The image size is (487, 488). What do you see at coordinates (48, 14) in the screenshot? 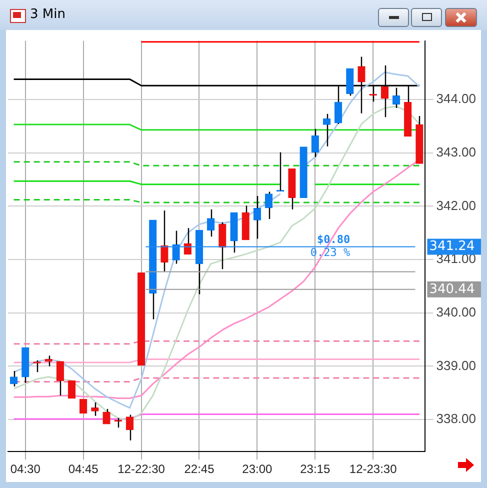
I see `chart-title: 3 Min` at bounding box center [48, 14].